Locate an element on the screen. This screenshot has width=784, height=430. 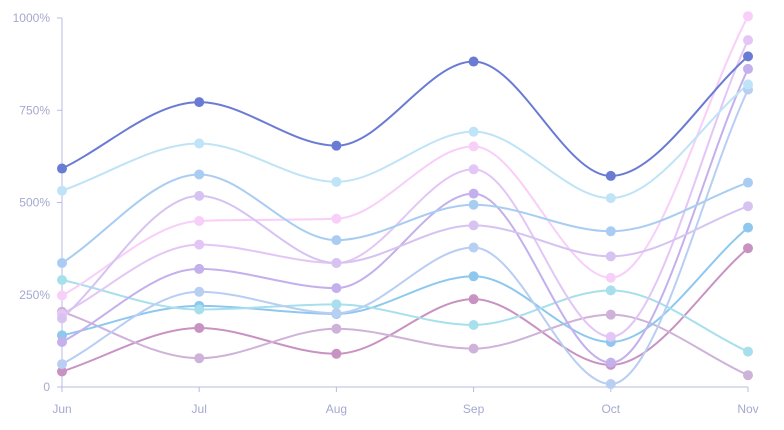
y-axis: 0 250% 500% 750% 1000% is located at coordinates (38, 202).